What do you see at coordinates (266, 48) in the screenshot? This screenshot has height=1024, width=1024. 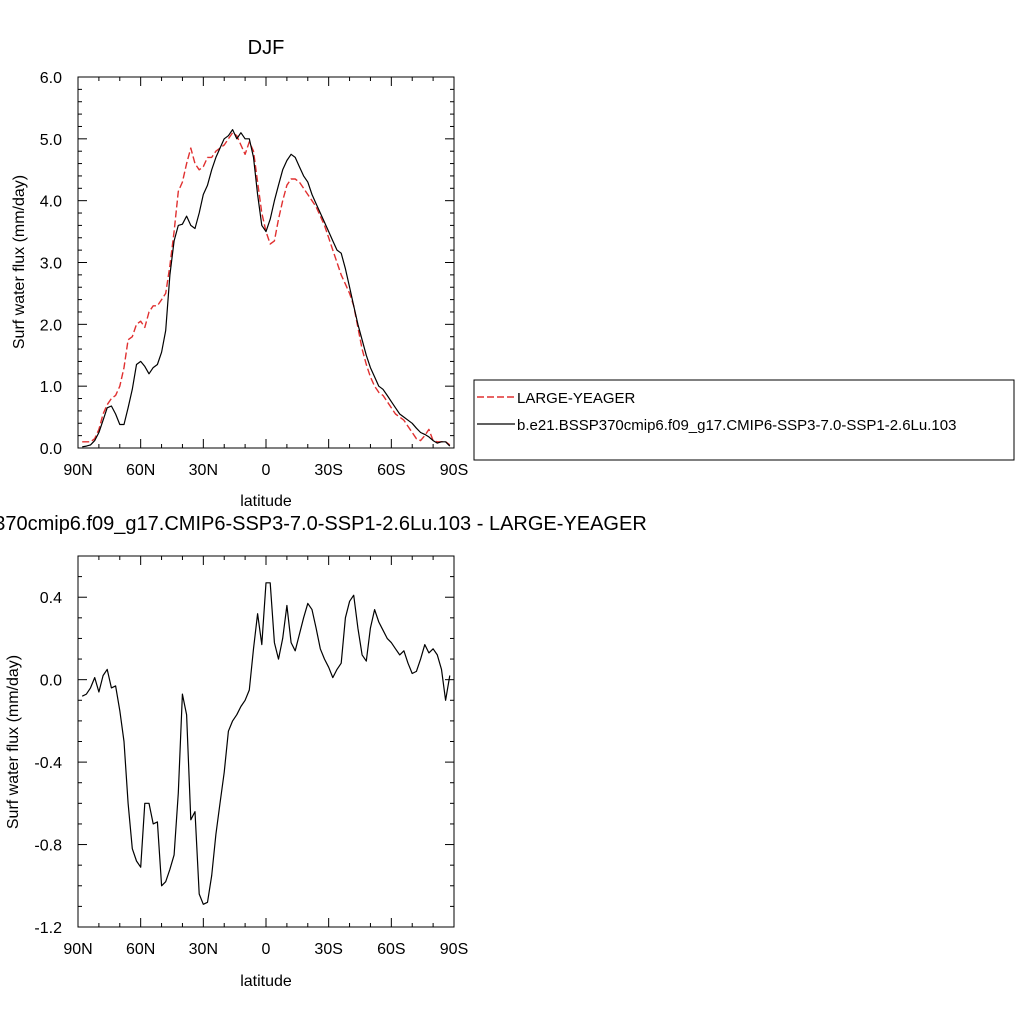 I see `top-panel-title: DJF` at bounding box center [266, 48].